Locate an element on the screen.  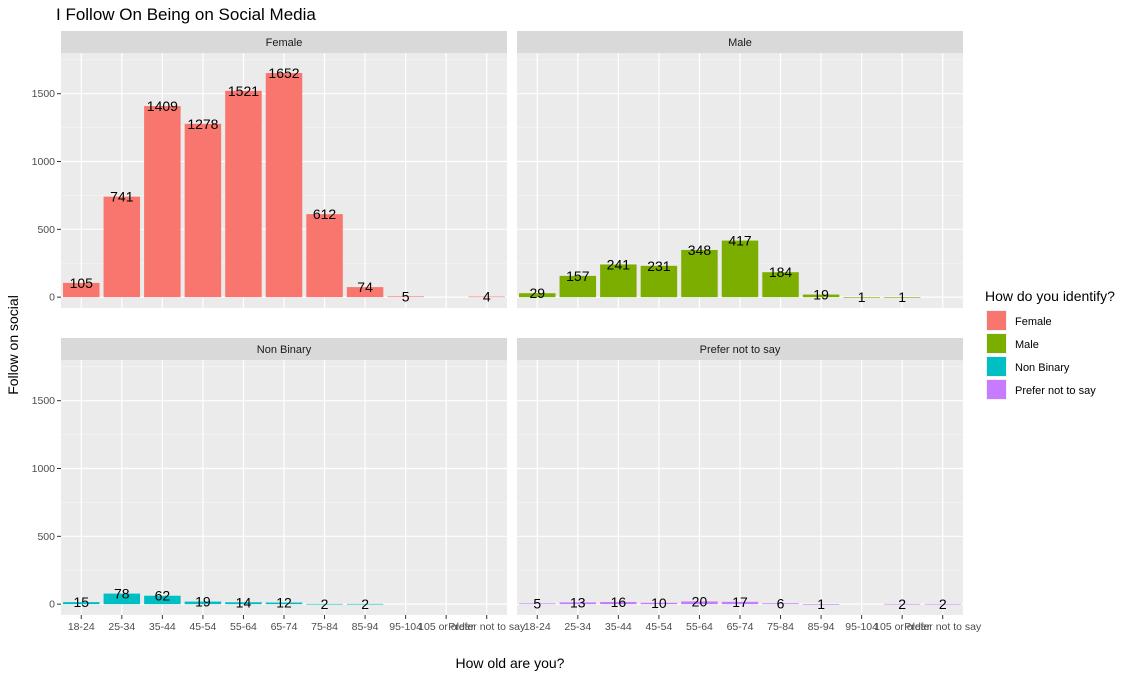
facet-strip-label: Male is located at coordinates (740, 43).